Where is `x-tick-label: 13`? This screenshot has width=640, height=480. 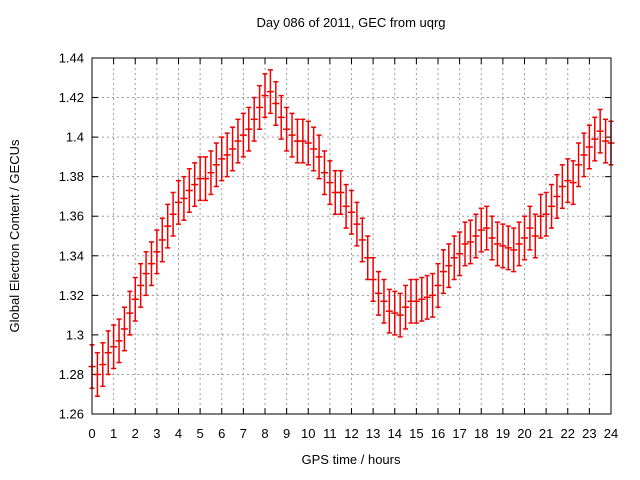
x-tick-label: 13 is located at coordinates (373, 433).